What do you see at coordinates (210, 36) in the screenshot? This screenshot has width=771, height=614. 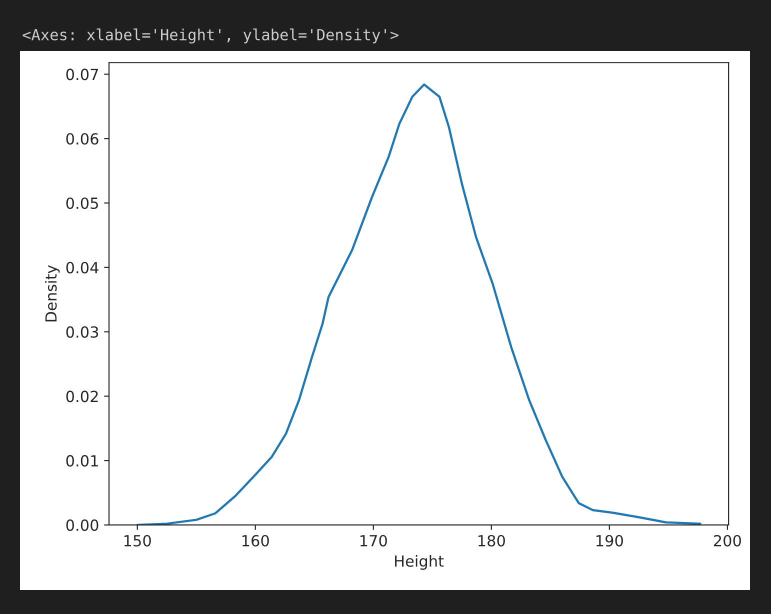 I see `text: <Axes: xlabel='Height', ylabel='Density'>` at bounding box center [210, 36].